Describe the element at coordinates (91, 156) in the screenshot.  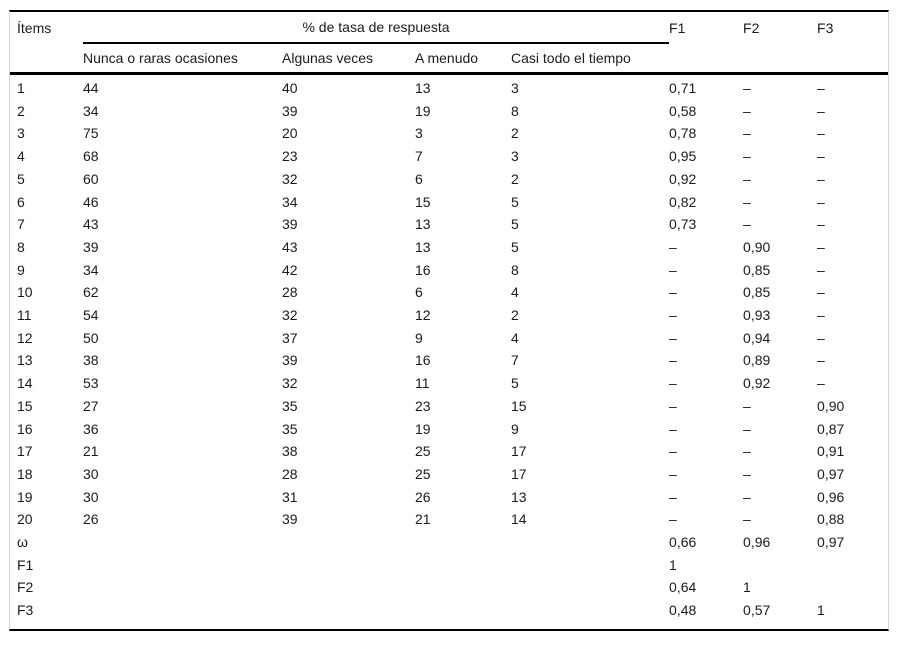
I see `response-cell: 68` at that location.